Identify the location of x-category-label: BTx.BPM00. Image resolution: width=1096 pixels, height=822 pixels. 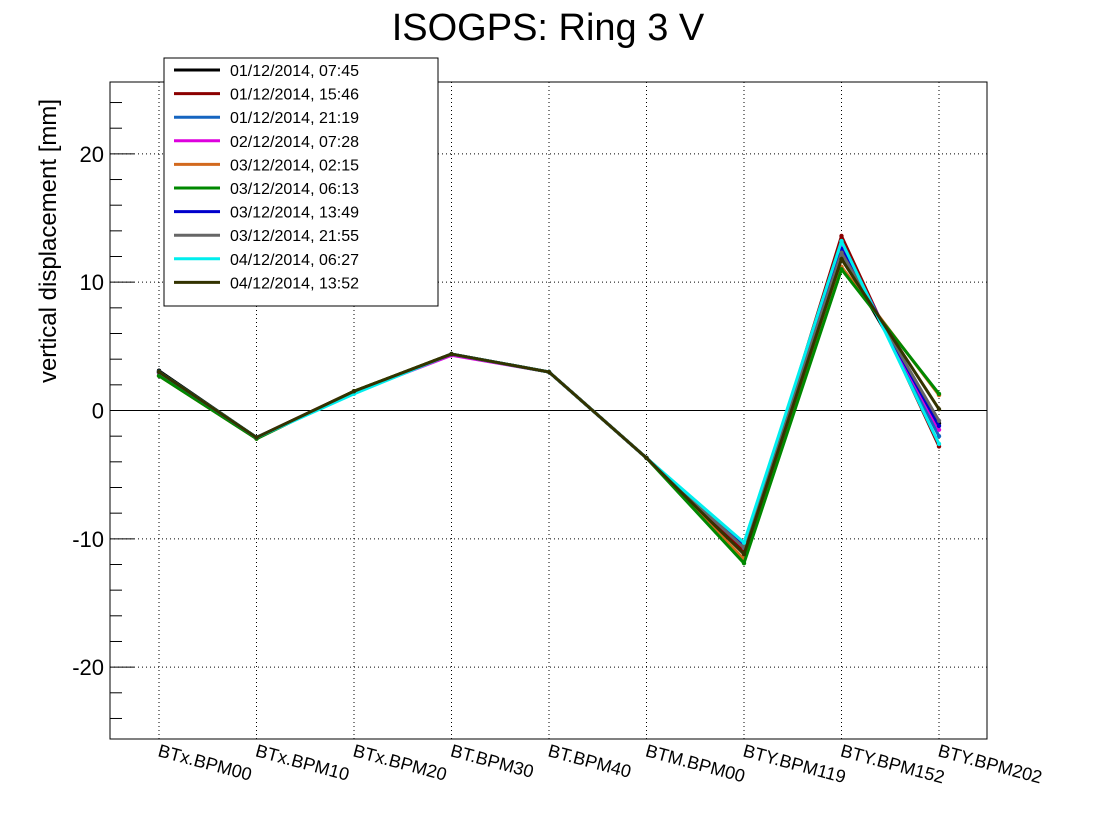
(205, 763).